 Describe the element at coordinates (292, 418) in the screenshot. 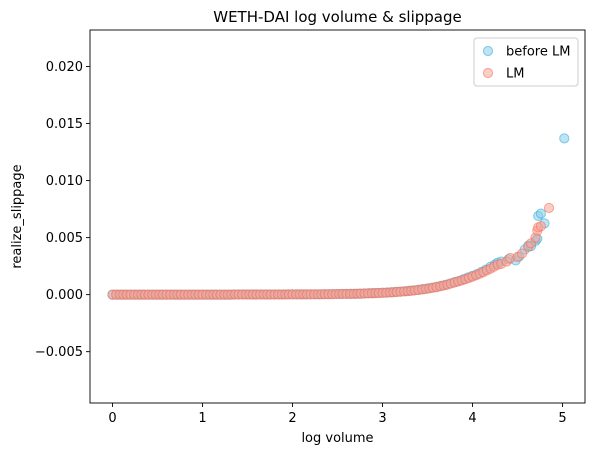

I see `x-tick-label: 2` at that location.